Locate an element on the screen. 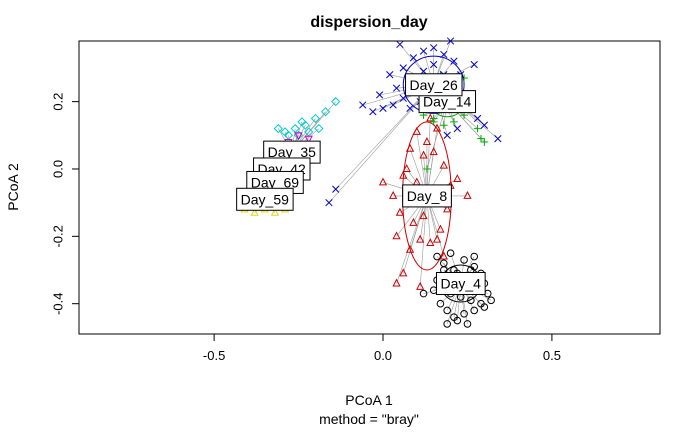  group-points is located at coordinates (307, 118).